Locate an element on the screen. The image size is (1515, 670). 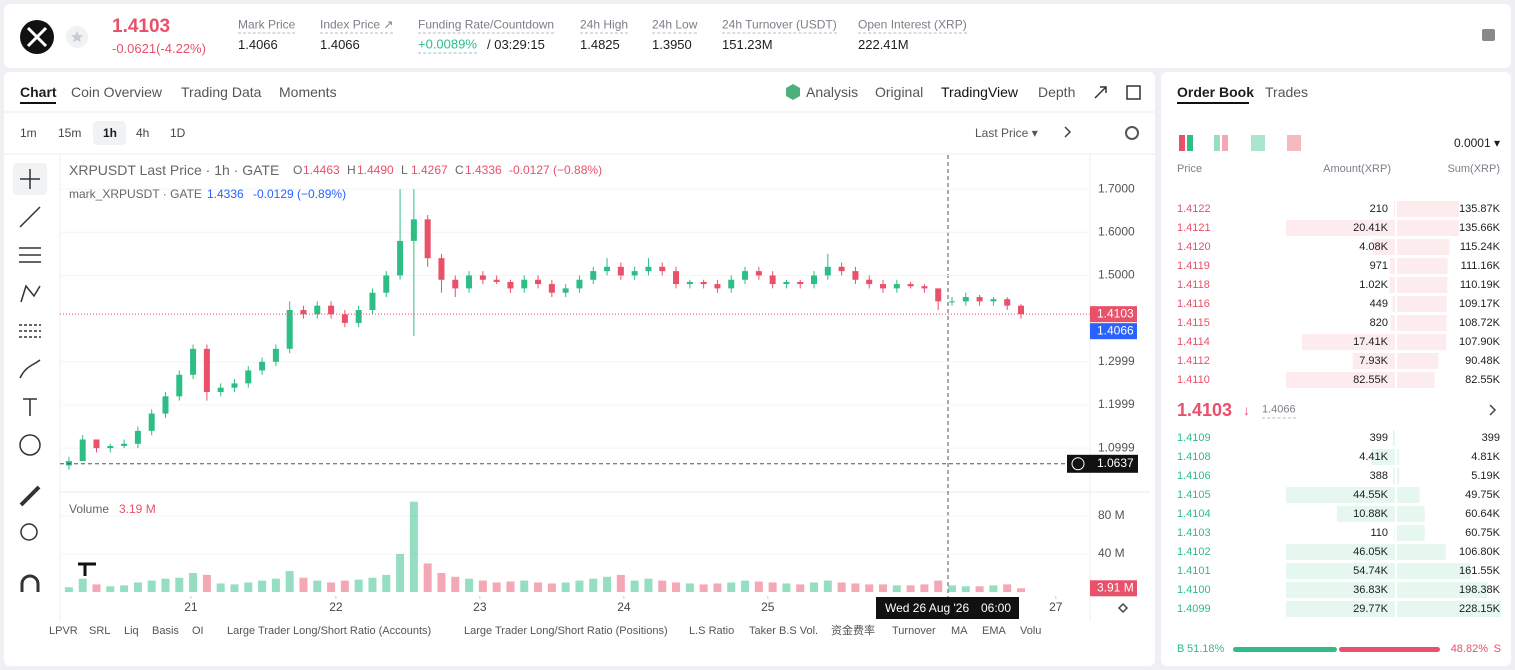
indicator: EMA is located at coordinates (994, 631).